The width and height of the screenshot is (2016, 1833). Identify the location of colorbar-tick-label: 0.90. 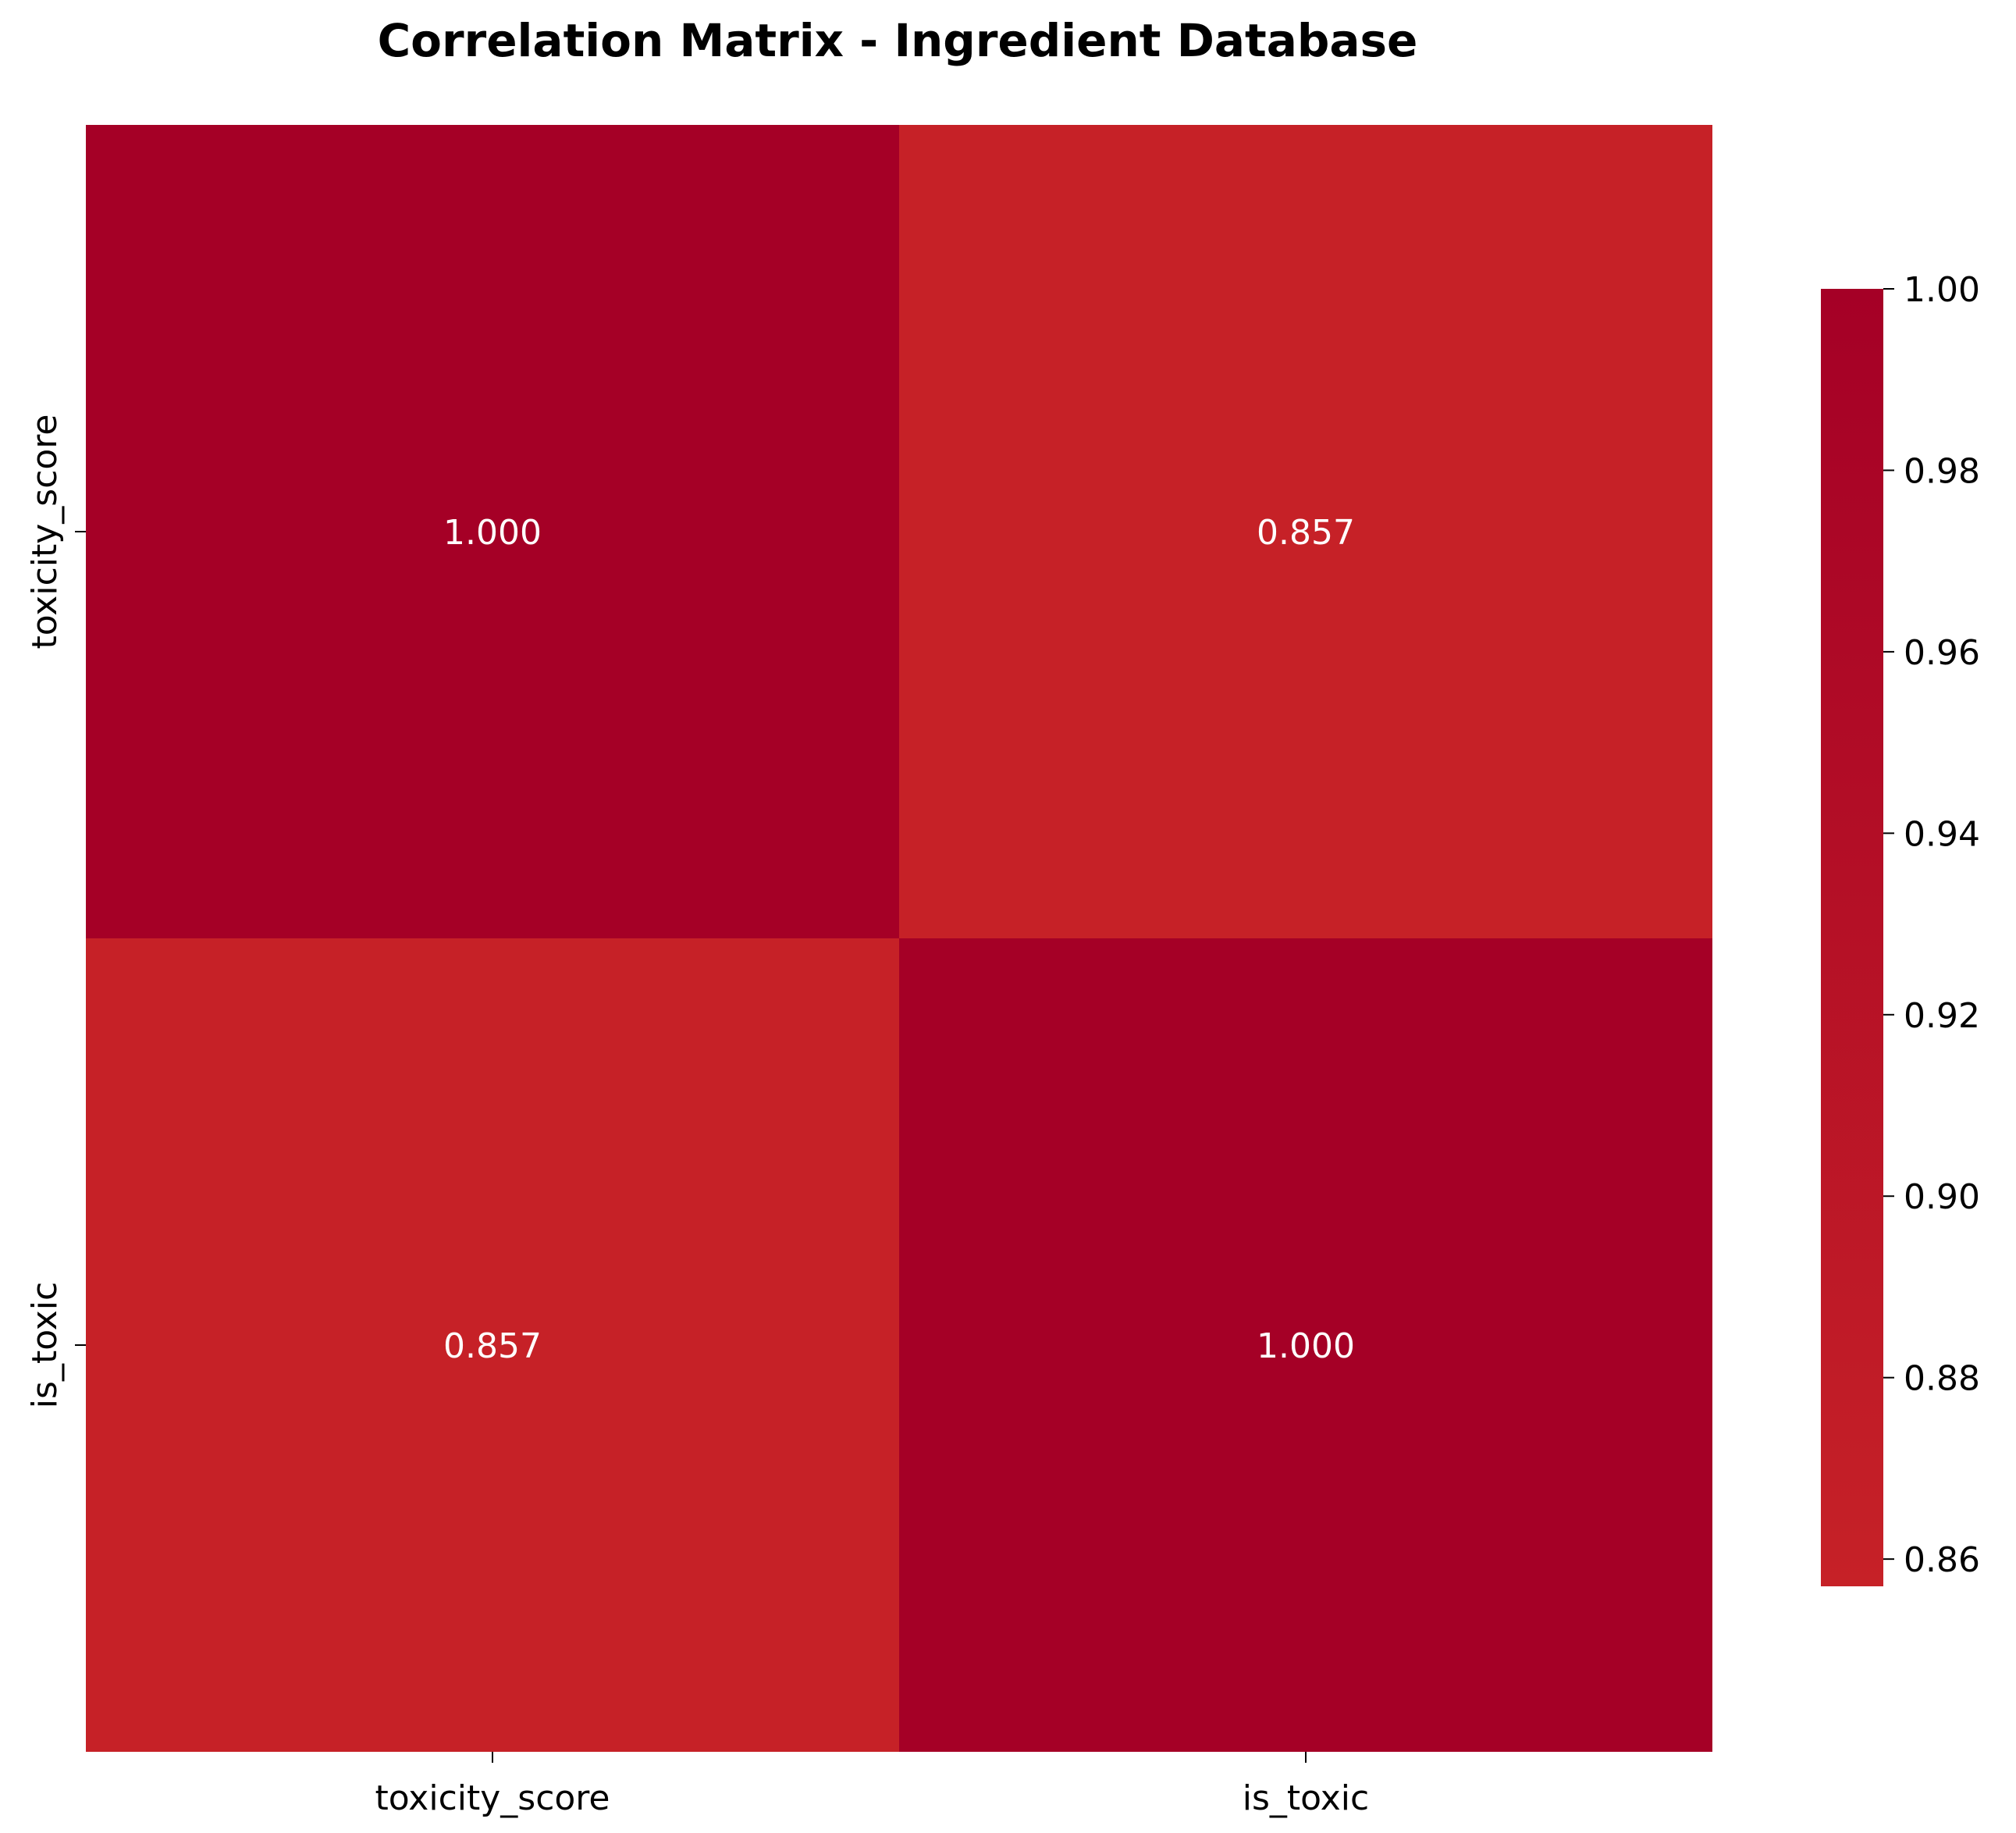
(1942, 1197).